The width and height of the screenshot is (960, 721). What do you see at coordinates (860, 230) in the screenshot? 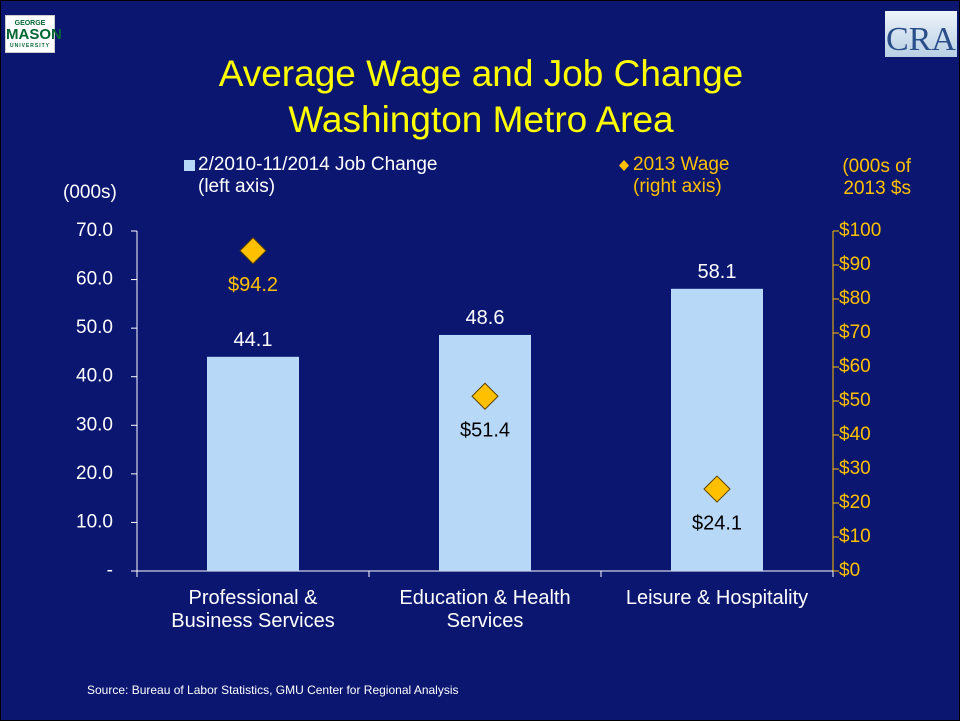
I see `y2-tick-label: $100` at bounding box center [860, 230].